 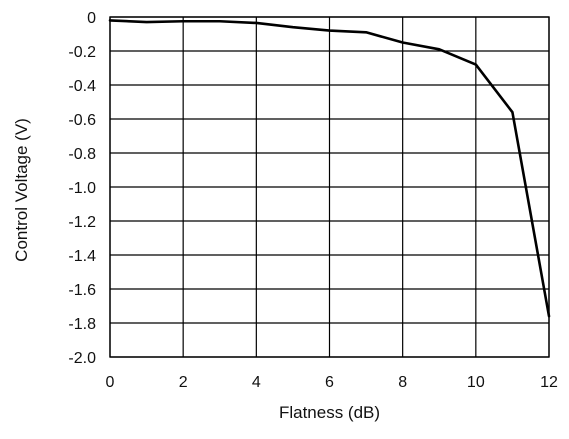 I want to click on y-tick-label: -0.2, so click(x=82, y=52).